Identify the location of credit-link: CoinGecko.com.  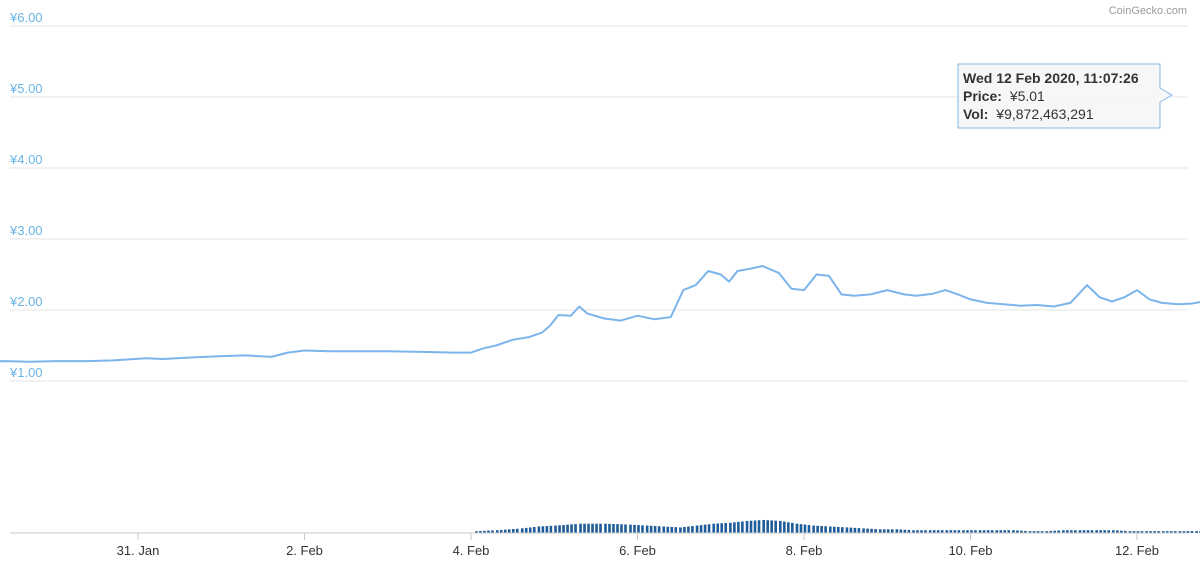
(1148, 11).